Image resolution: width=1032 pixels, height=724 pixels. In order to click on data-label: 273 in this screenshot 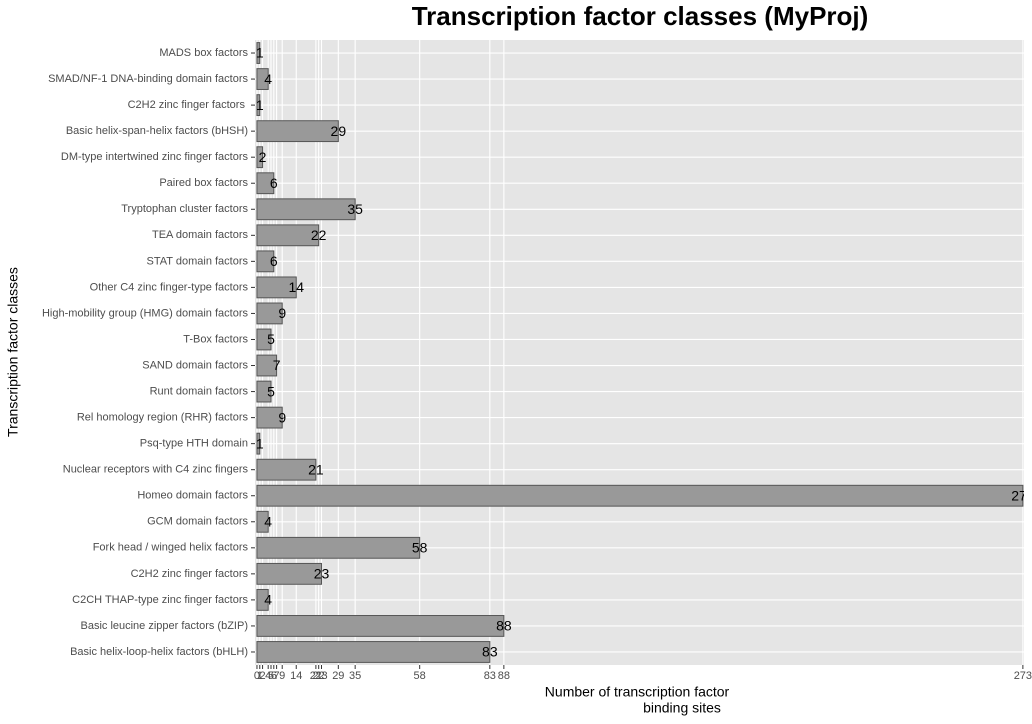, I will do `click(1021, 495)`.